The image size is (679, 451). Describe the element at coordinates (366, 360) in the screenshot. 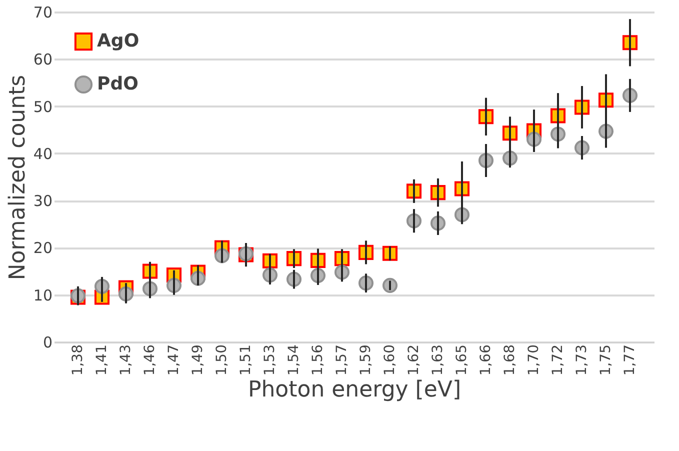

I see `x-tick-label: 1,59` at that location.